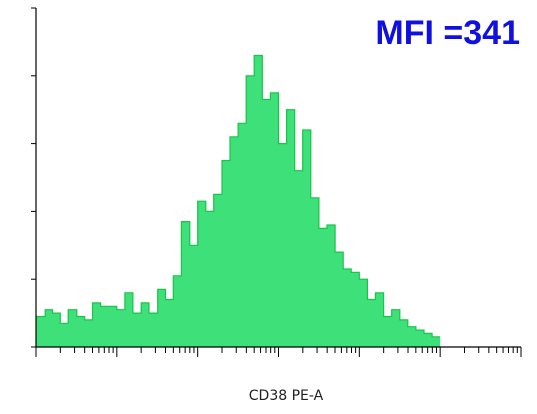 The image size is (537, 414). What do you see at coordinates (286, 396) in the screenshot?
I see `x-axis-label: CD38 PE-A` at bounding box center [286, 396].